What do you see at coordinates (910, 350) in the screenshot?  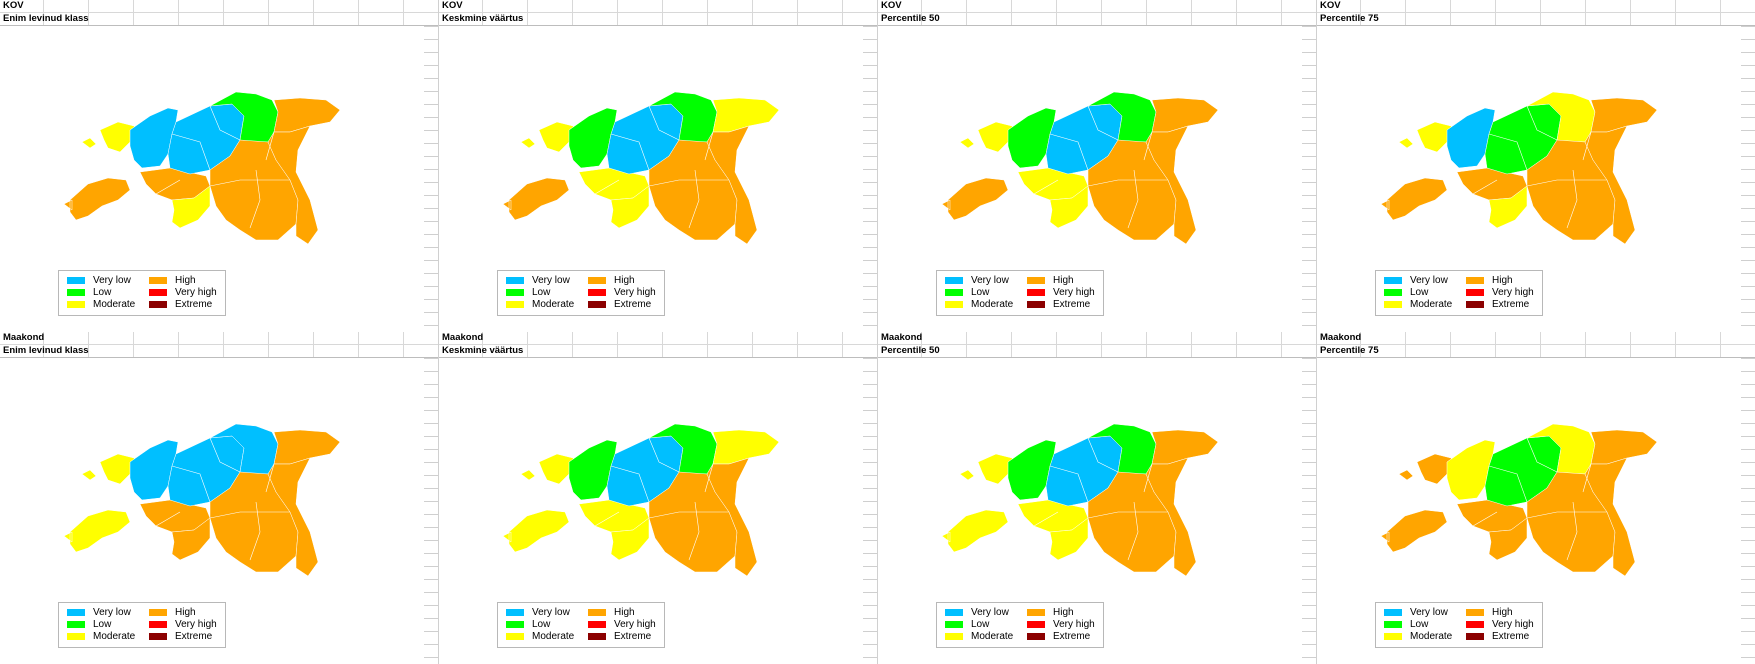 I see `panel-stat-label: Percentile 50` at bounding box center [910, 350].